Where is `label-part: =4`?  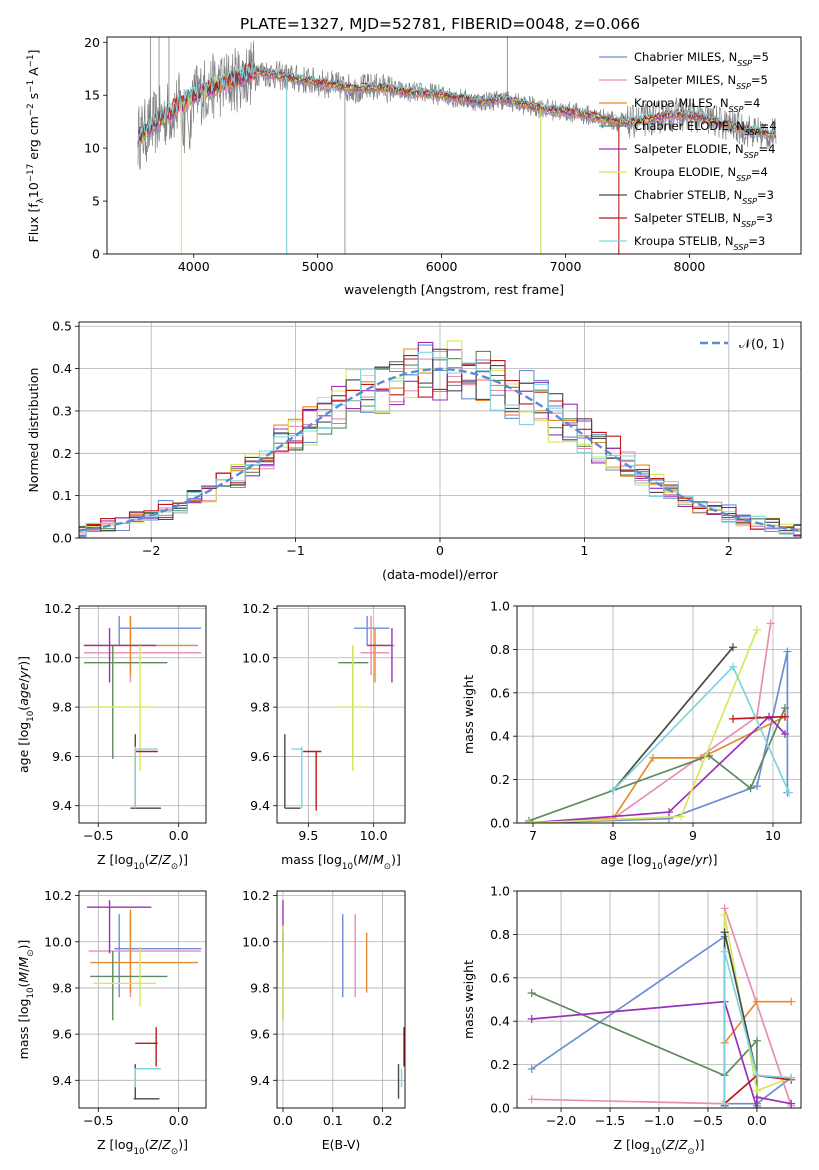 label-part: =4 is located at coordinates (768, 126).